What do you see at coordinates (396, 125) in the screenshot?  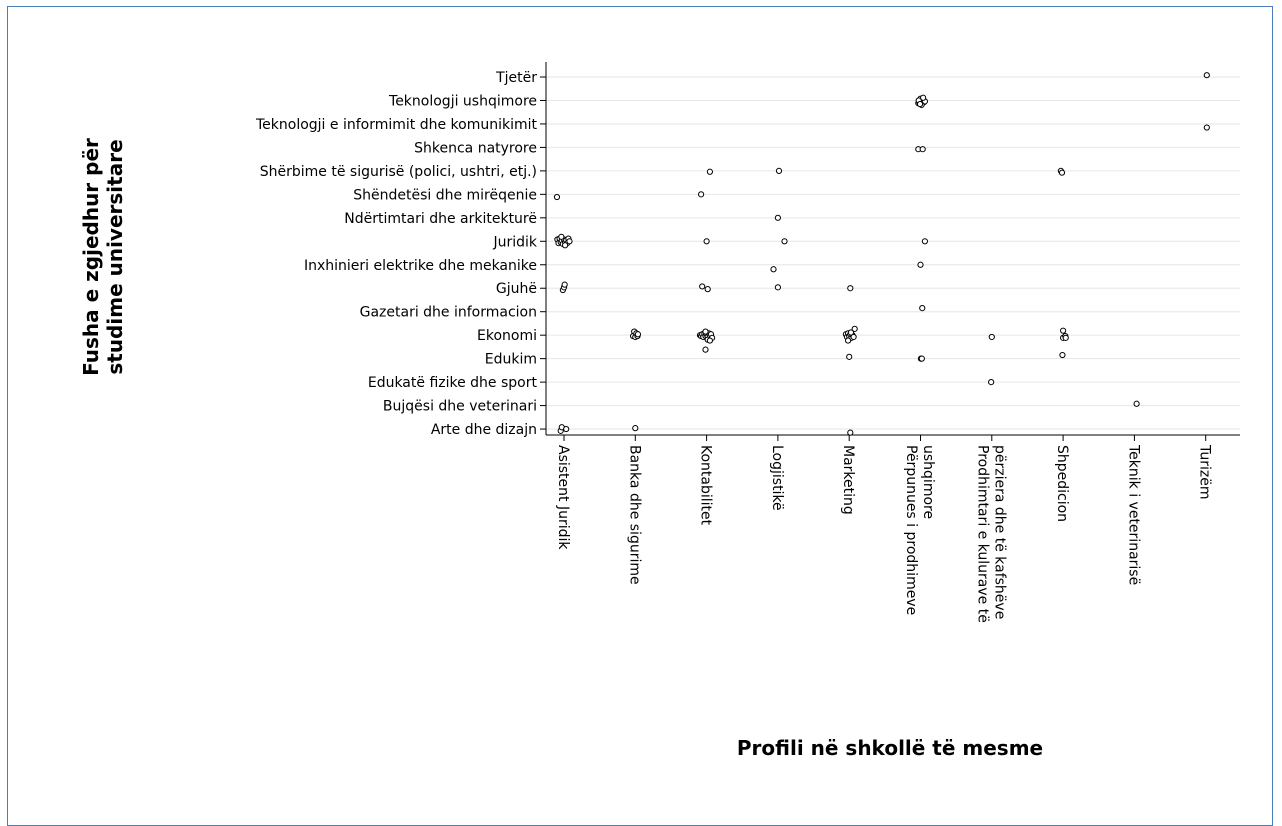 I see `y-tick-label: Teknologji e informimit dhe komunikimit` at bounding box center [396, 125].